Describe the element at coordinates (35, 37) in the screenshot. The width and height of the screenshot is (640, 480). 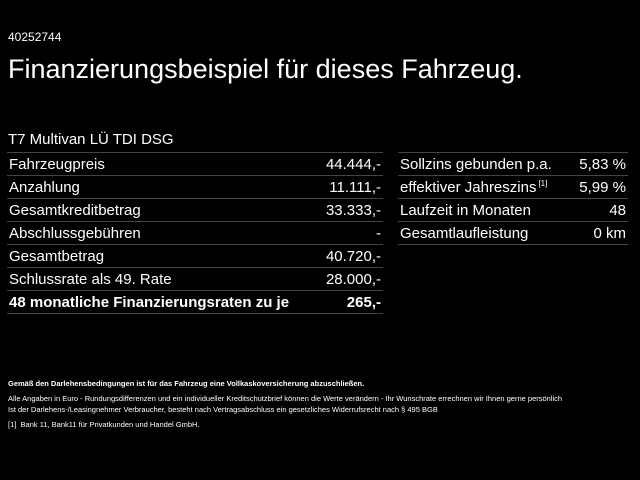
I see `vehicle-id: 40252744` at that location.